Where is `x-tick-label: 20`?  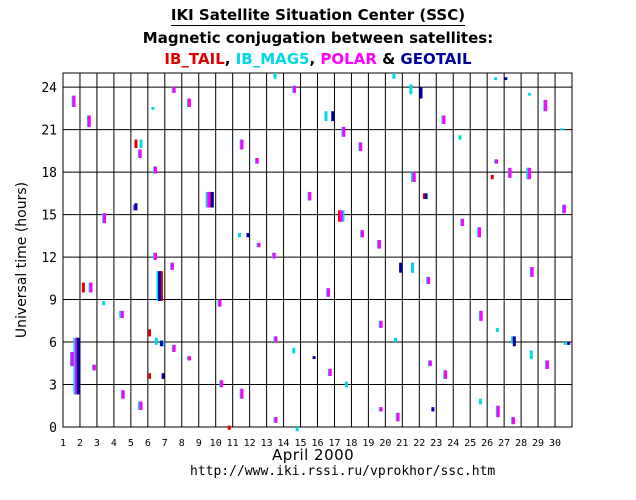
x-tick-label: 20 is located at coordinates (385, 443).